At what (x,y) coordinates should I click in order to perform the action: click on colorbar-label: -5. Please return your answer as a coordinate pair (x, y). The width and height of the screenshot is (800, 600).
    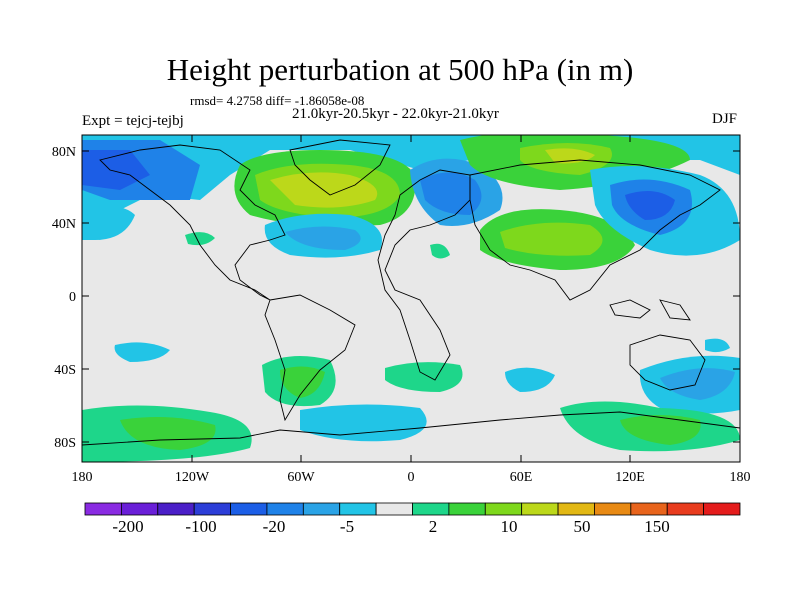
    Looking at the image, I should click on (347, 526).